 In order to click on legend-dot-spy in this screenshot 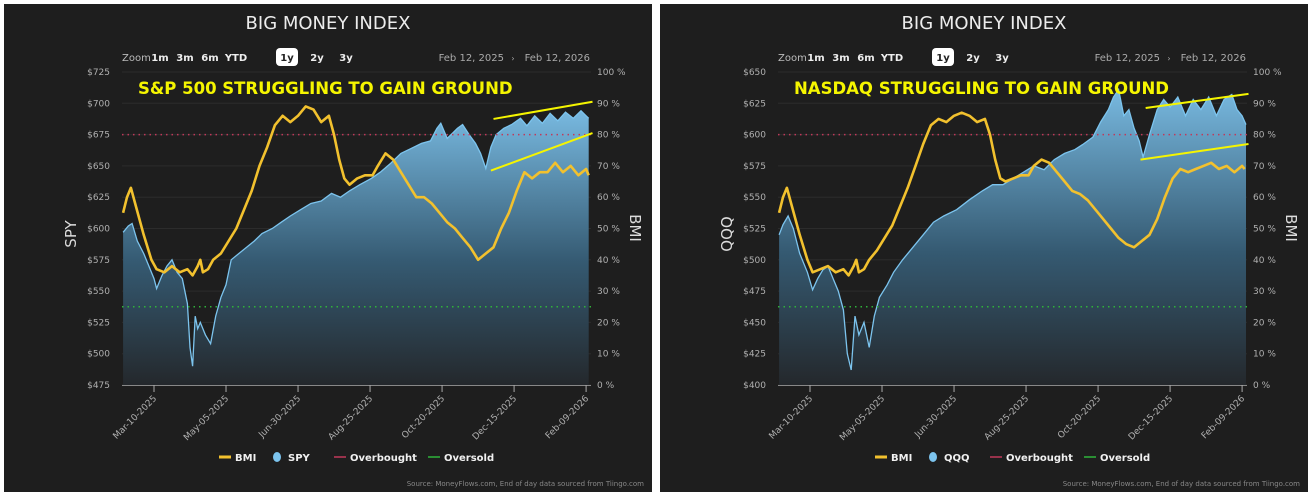, I will do `click(277, 457)`.